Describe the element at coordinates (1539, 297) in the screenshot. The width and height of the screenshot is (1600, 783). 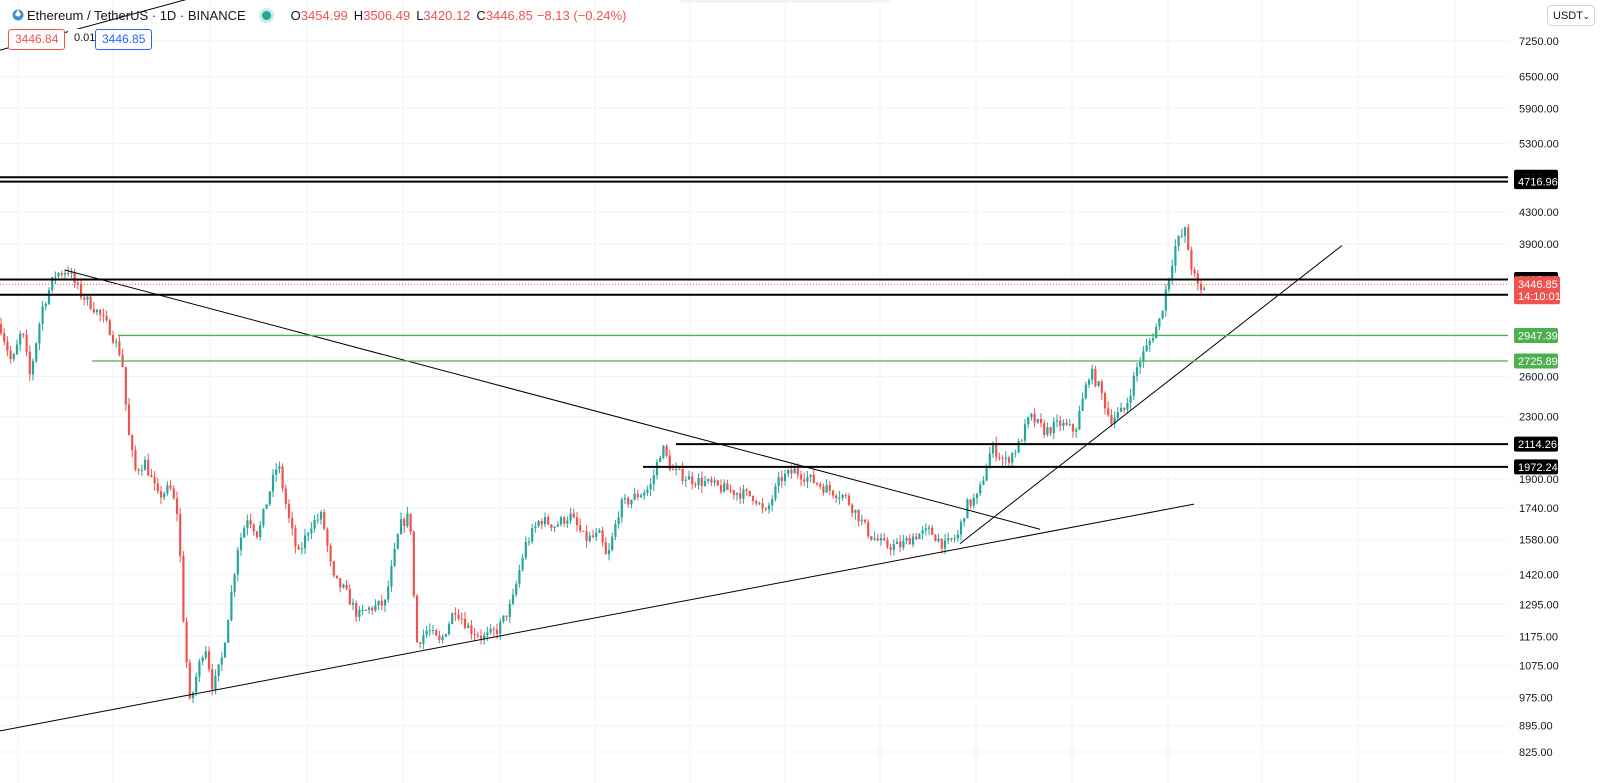
I see `bar-countdown-label: 14:10:01` at that location.